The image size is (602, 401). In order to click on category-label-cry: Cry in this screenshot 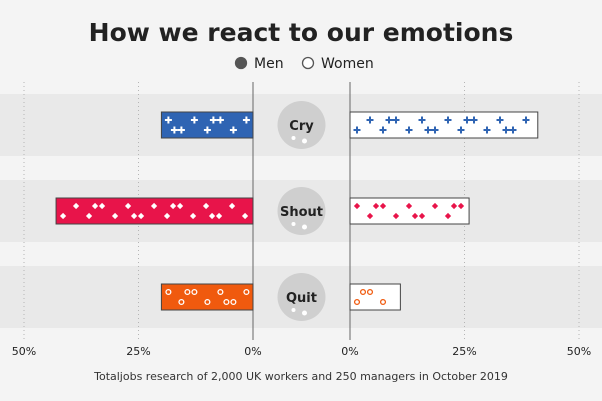, I will do `click(301, 126)`.